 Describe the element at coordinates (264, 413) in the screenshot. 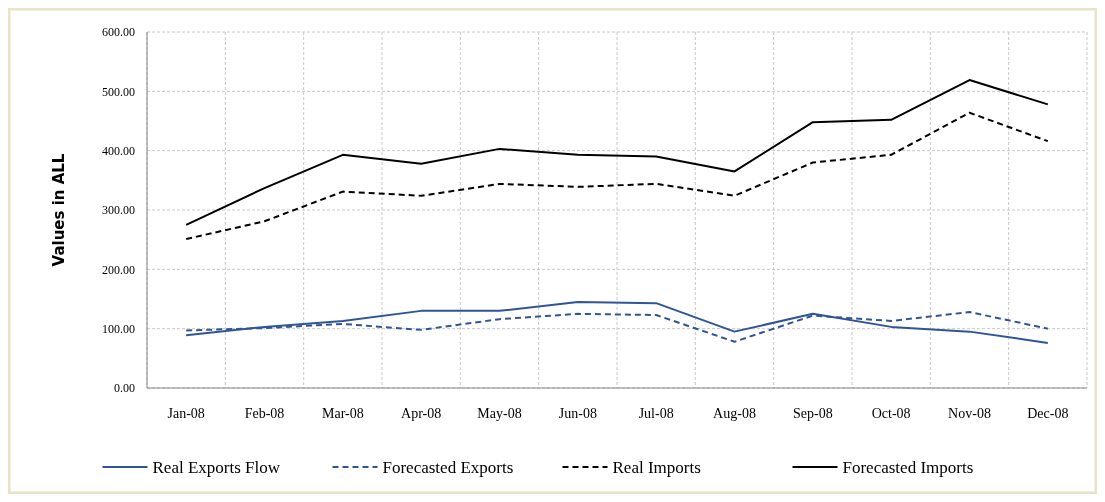

I see `x-tick-label: Feb-08` at that location.